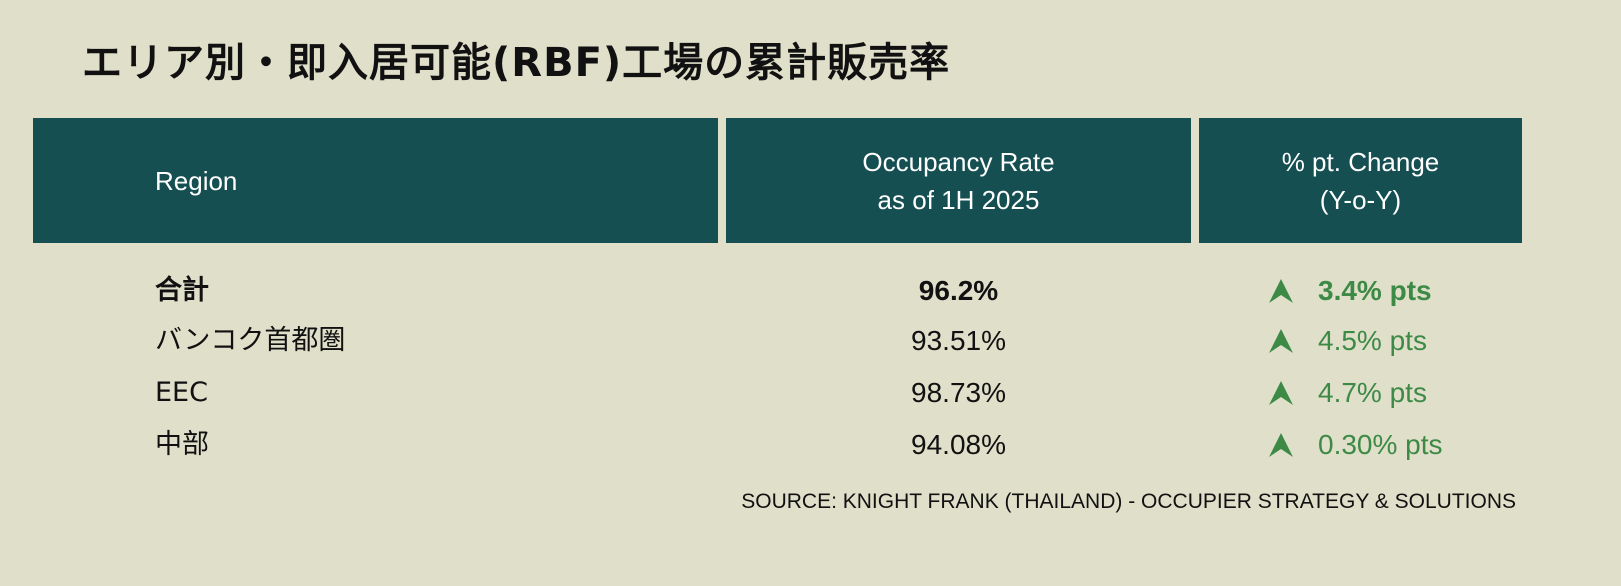  What do you see at coordinates (182, 290) in the screenshot?
I see `table-cell: 合計` at bounding box center [182, 290].